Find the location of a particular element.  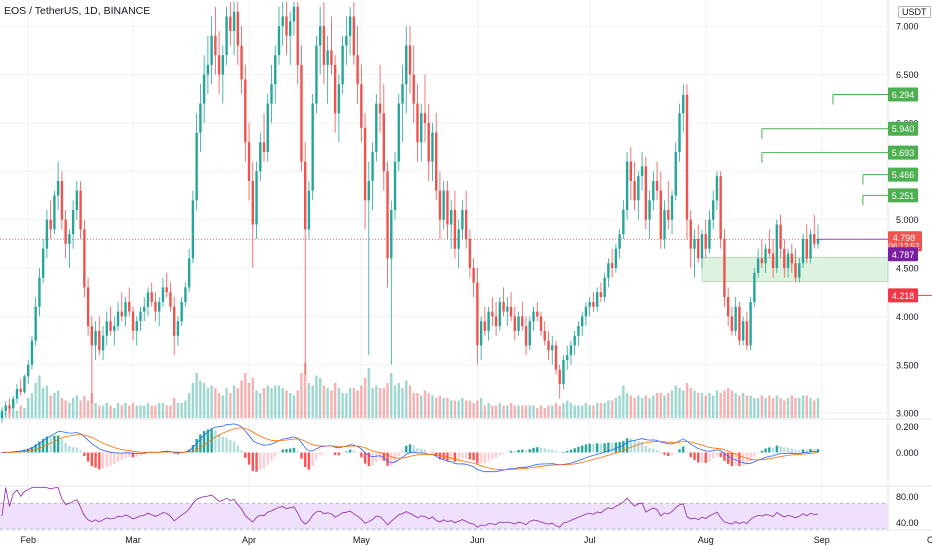

time-axis: FebMarAprMayJunJulAugSepOctNov is located at coordinates (476, 540).